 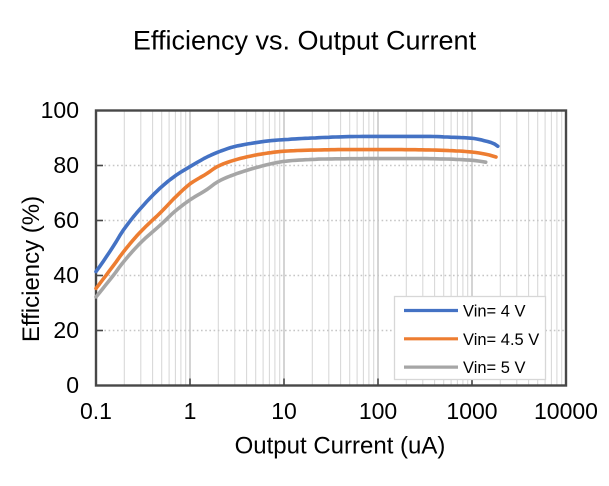 I want to click on svg-text: Vin= 4.5 V, so click(x=501, y=340).